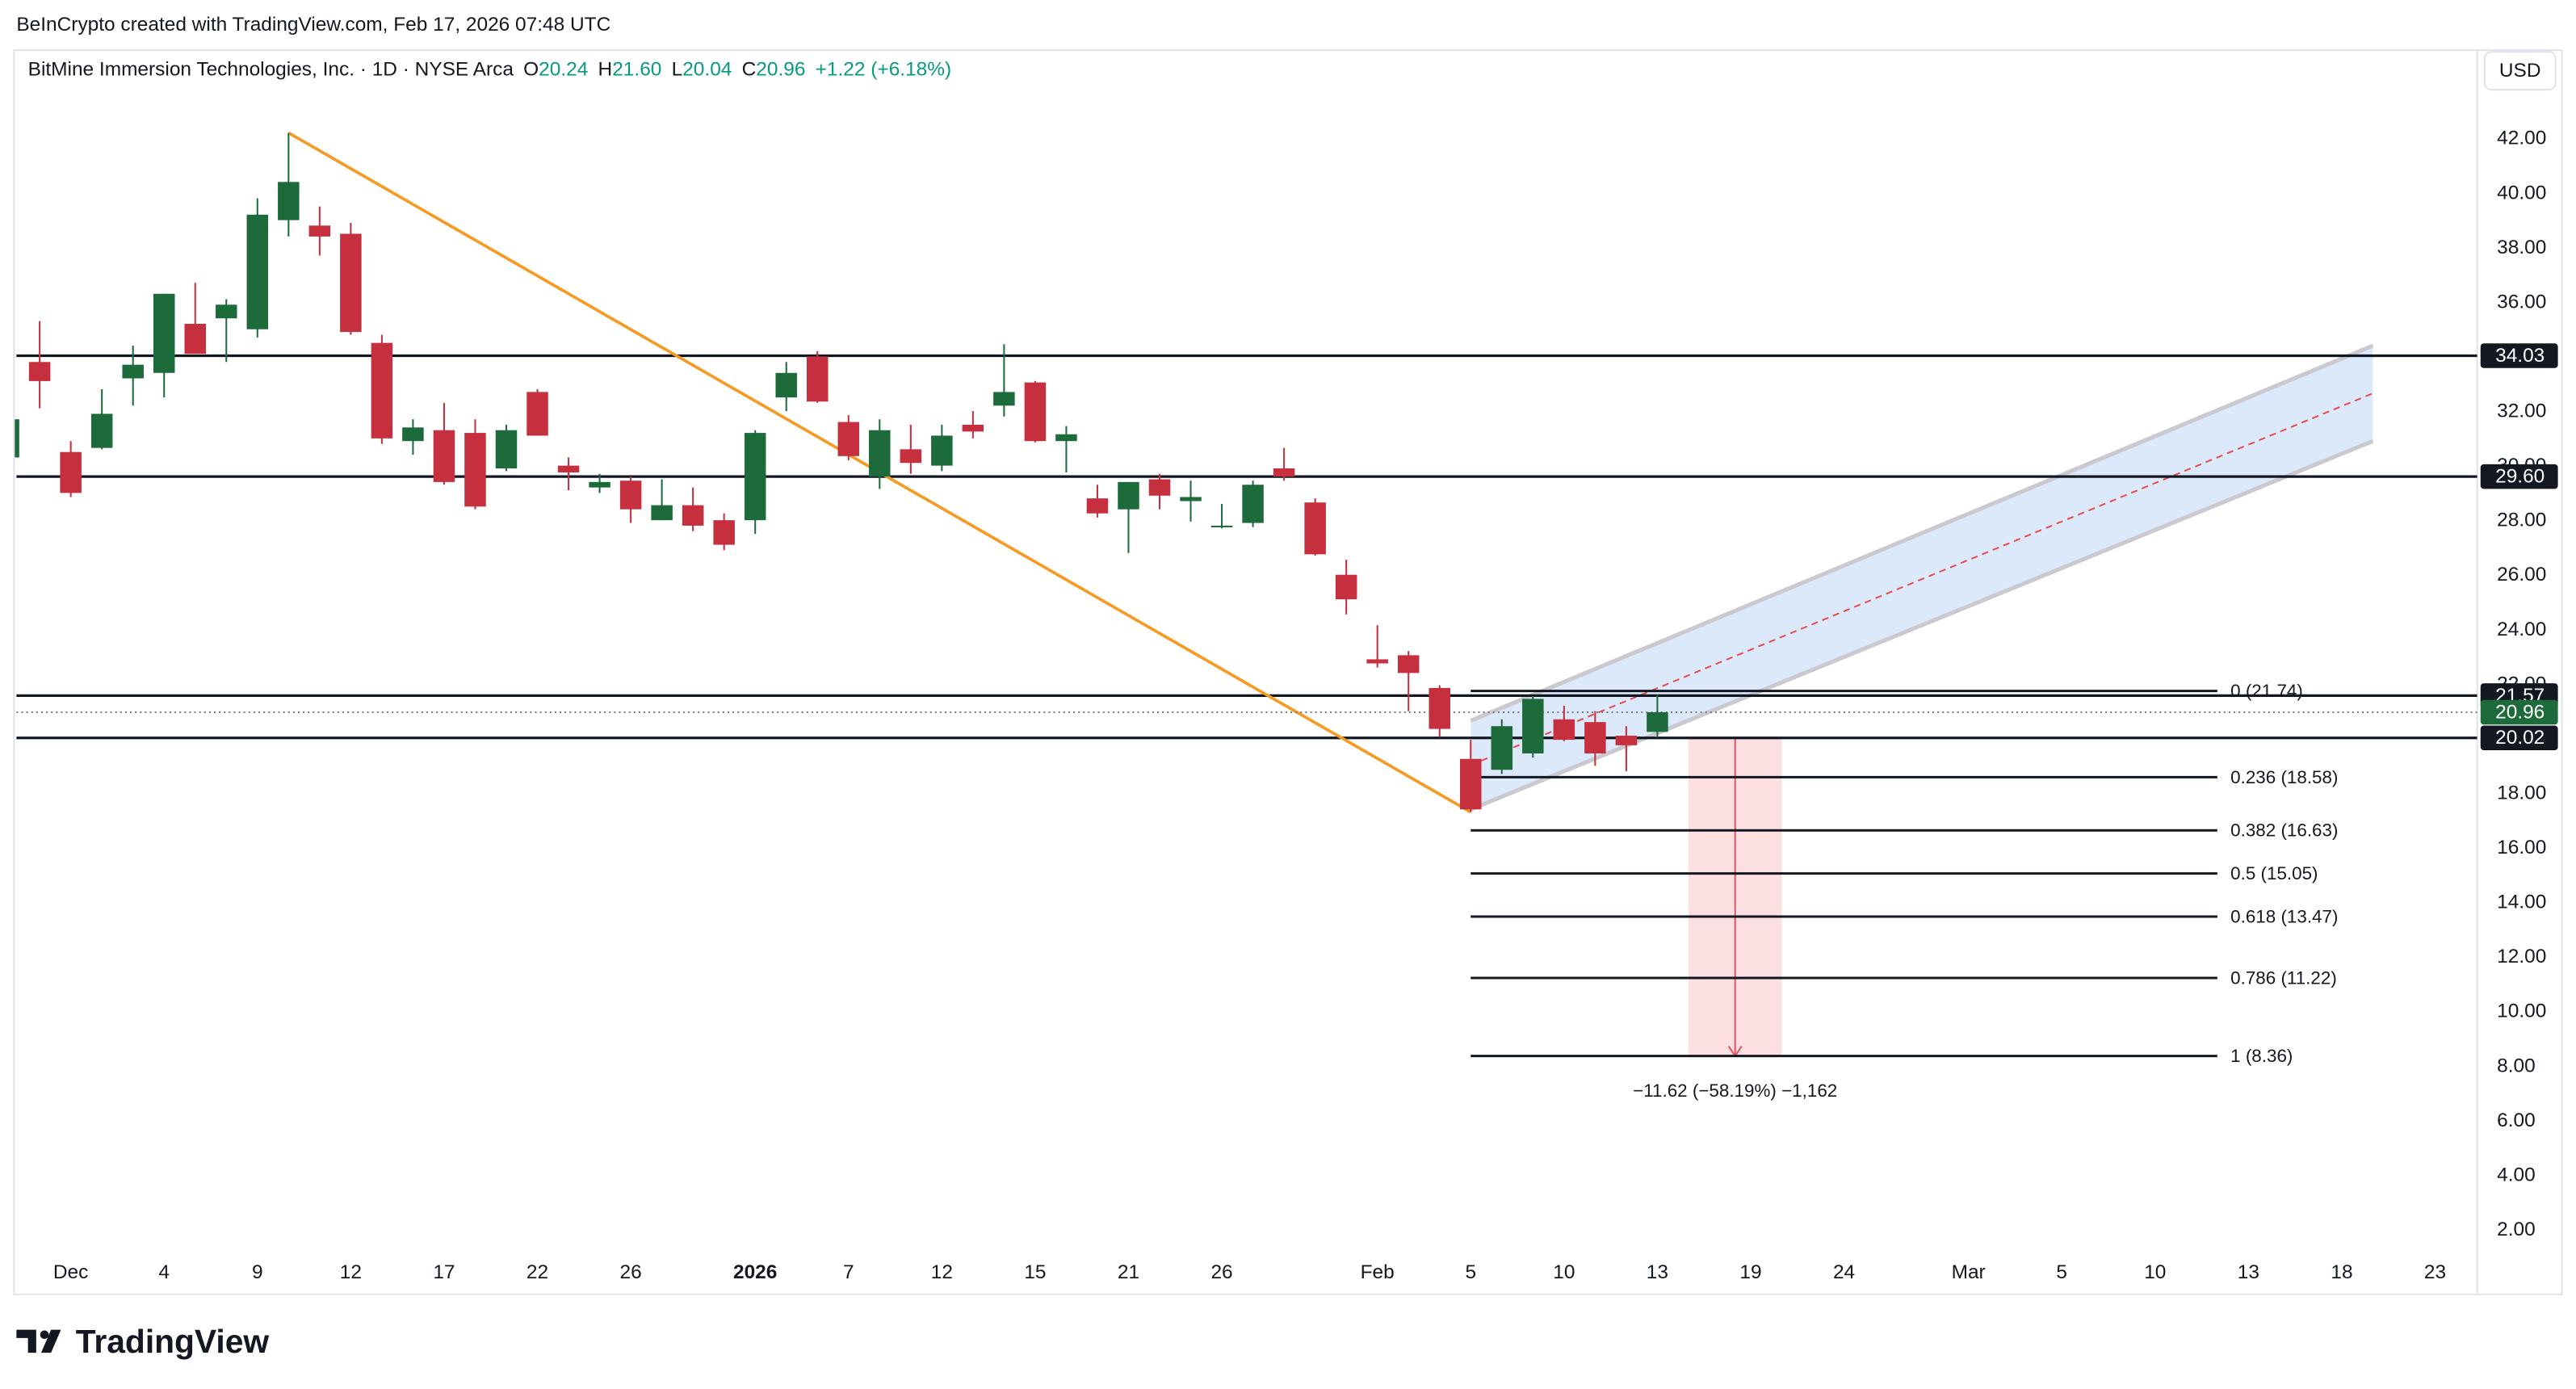 The width and height of the screenshot is (2576, 1389). What do you see at coordinates (2516, 1229) in the screenshot?
I see `y-tick-label: 2.00` at bounding box center [2516, 1229].